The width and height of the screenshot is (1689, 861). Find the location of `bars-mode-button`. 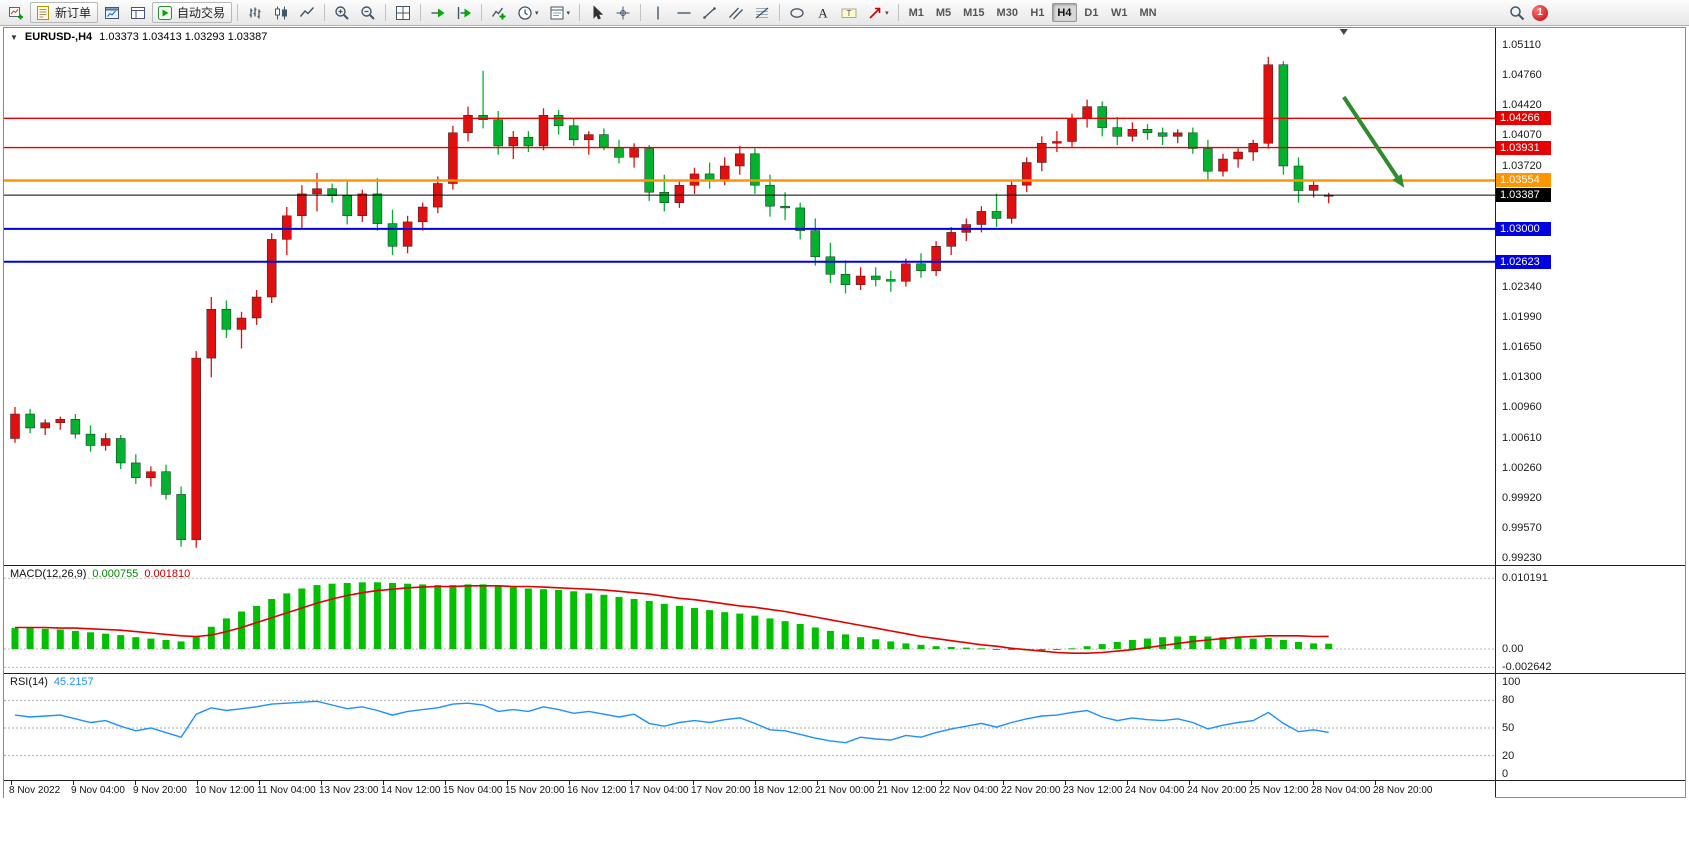

bars-mode-button is located at coordinates (255, 12).